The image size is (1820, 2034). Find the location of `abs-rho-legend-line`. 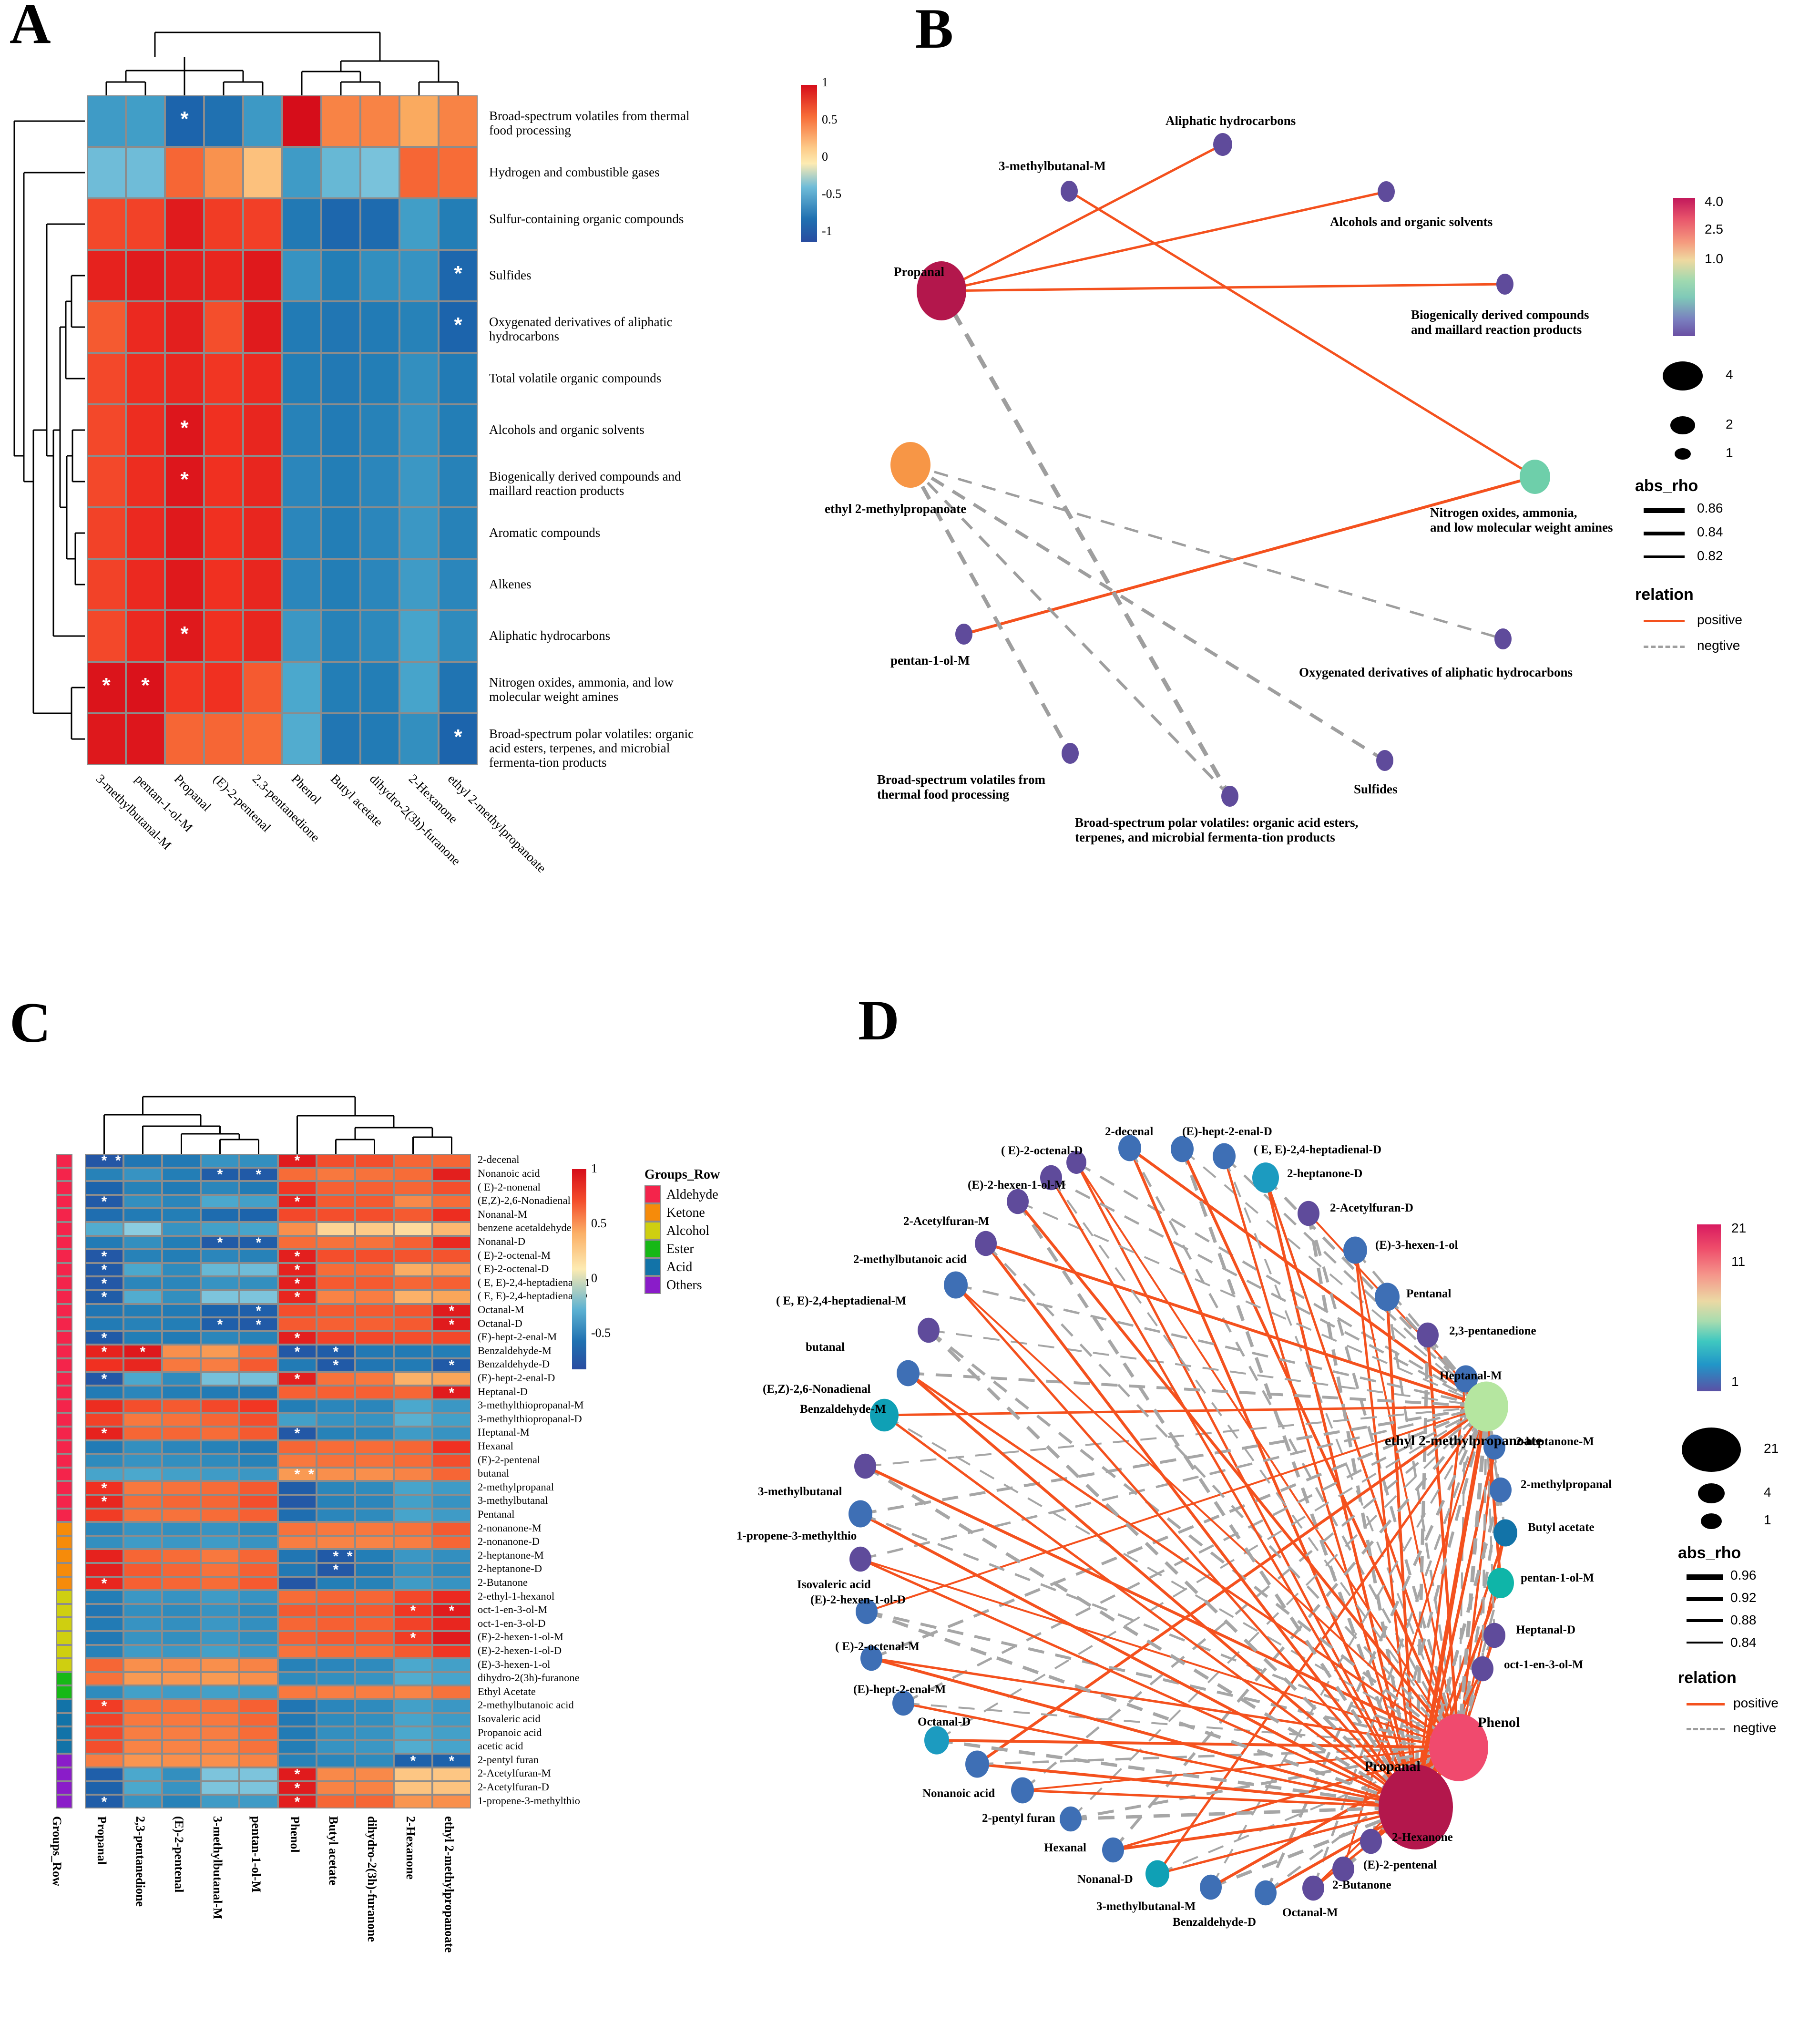

abs-rho-legend-line is located at coordinates (1664, 510).